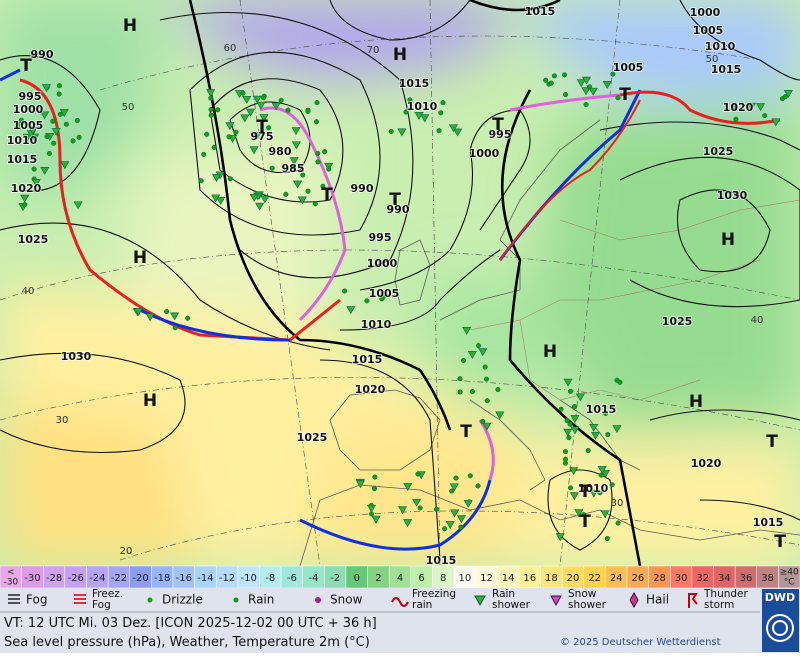  What do you see at coordinates (162, 578) in the screenshot?
I see `scale-label: -18` at bounding box center [162, 578].